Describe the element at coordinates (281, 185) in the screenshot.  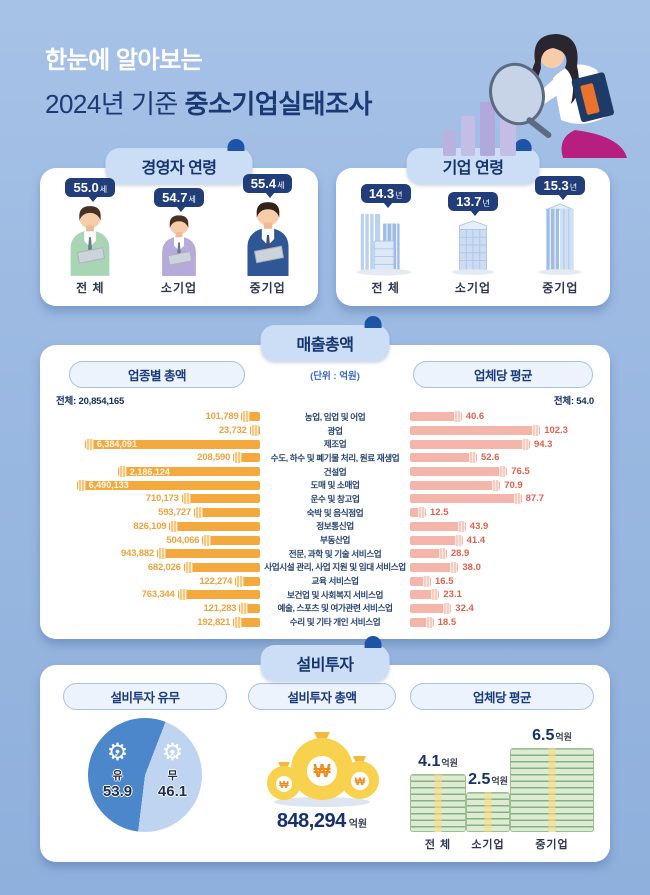
I see `ceo-medium-unit: 세` at that location.